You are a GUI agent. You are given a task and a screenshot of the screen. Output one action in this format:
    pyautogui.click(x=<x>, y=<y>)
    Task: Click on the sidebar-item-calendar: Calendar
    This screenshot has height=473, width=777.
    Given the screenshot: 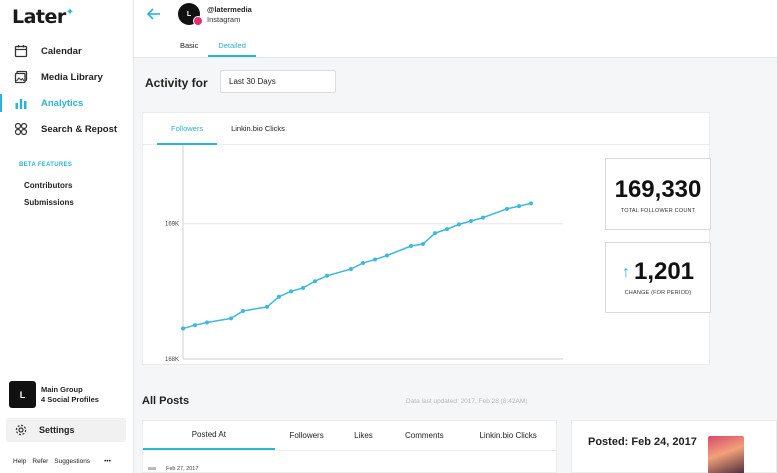 What is the action you would take?
    pyautogui.click(x=66, y=51)
    